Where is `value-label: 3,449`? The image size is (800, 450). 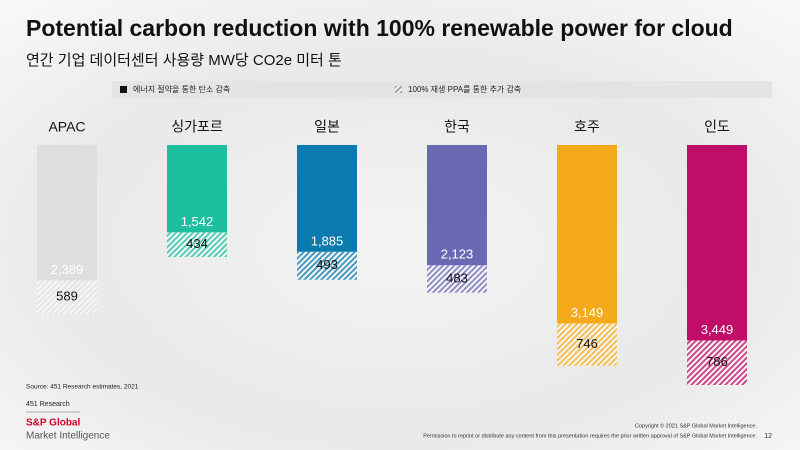
value-label: 3,449 is located at coordinates (717, 329).